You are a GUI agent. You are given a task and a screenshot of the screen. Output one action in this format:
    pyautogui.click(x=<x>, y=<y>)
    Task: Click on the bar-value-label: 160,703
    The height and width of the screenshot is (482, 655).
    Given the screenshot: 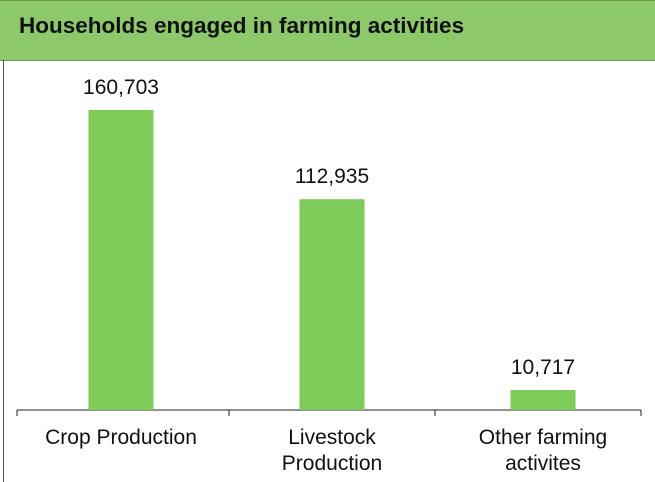 What is the action you would take?
    pyautogui.click(x=121, y=87)
    